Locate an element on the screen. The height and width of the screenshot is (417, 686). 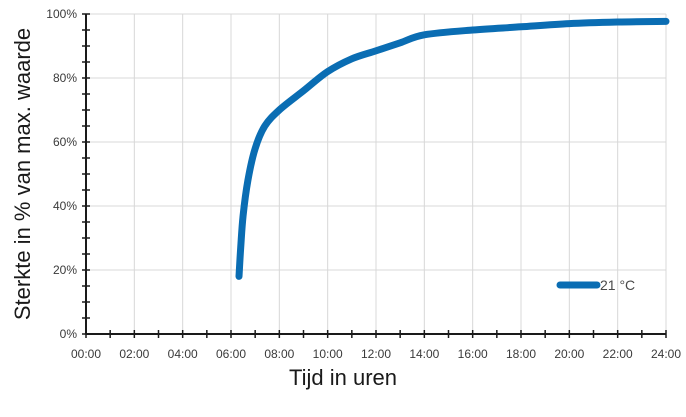
legend-label: 21 °C is located at coordinates (617, 285).